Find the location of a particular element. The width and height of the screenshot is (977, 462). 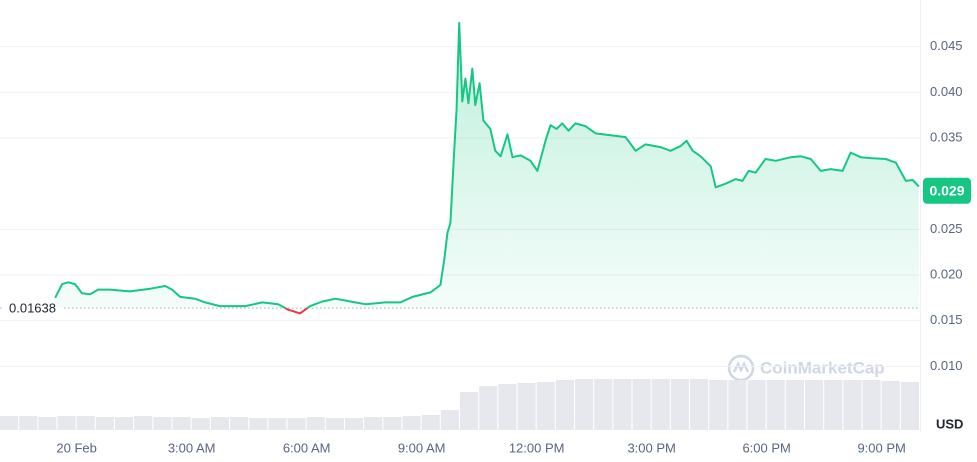

currency-label: USD is located at coordinates (949, 423).